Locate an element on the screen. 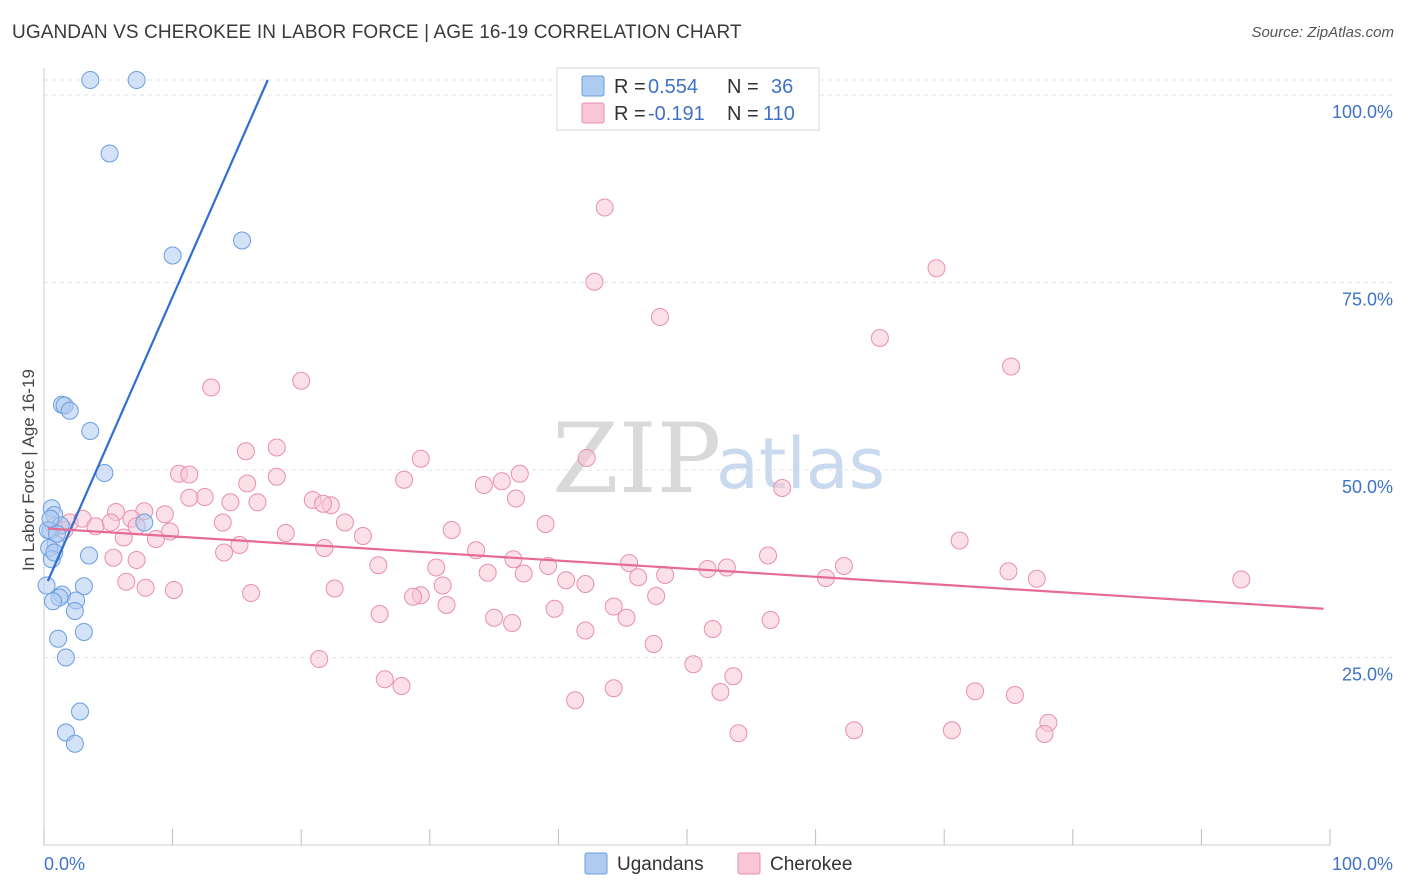 This screenshot has height=892, width=1406. y-tick-label: 50.0% is located at coordinates (1367, 487).